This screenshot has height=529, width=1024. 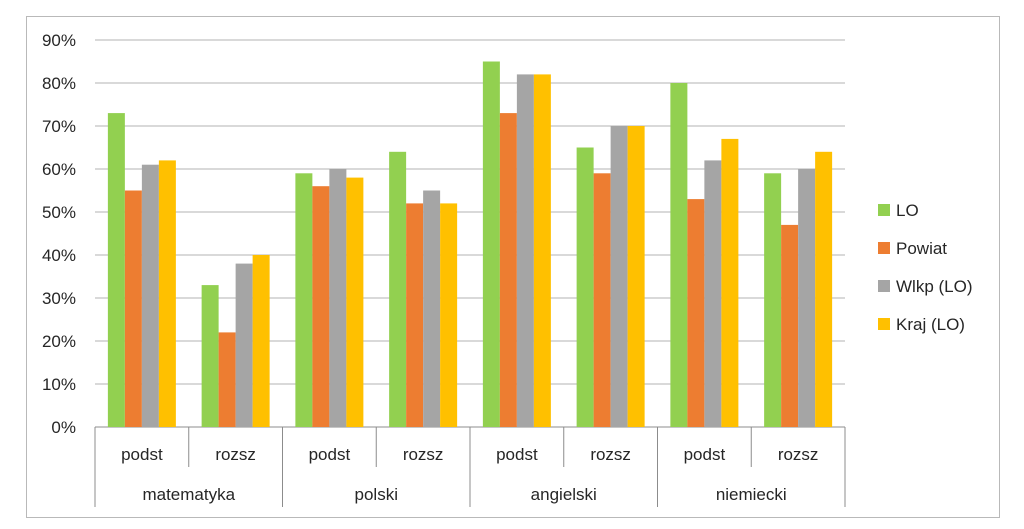 I want to click on y-tick-label: 90%, so click(x=59, y=40).